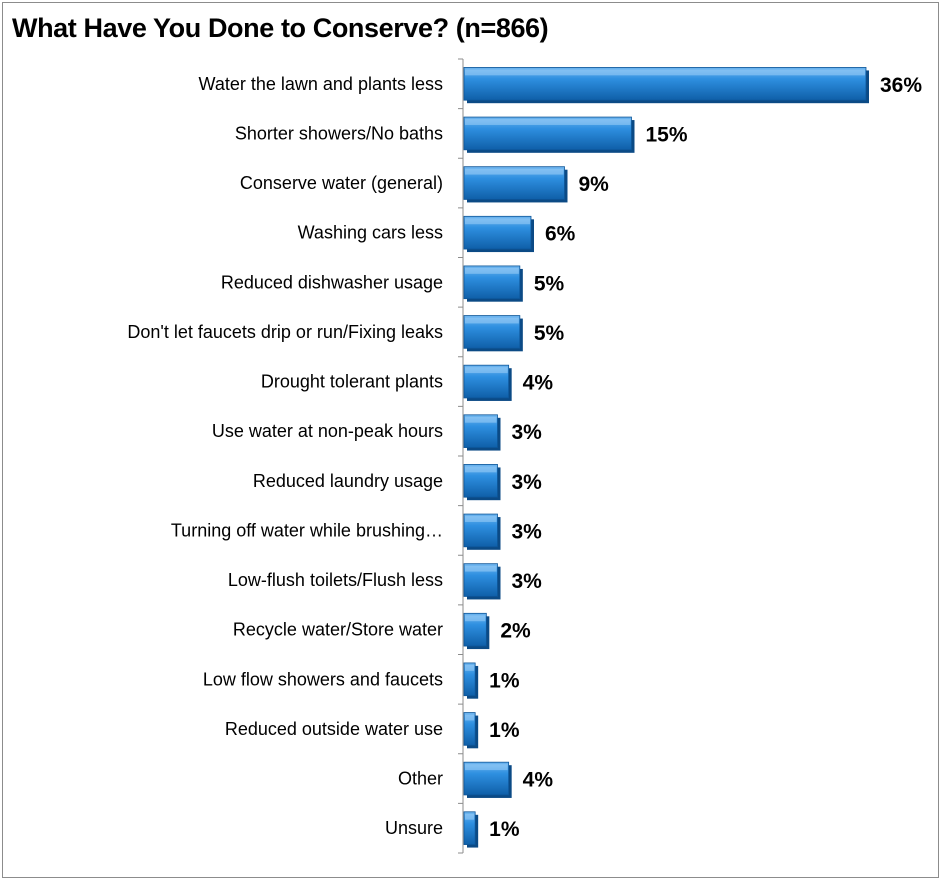  Describe the element at coordinates (341, 183) in the screenshot. I see `category-label: Conserve water (general)` at that location.